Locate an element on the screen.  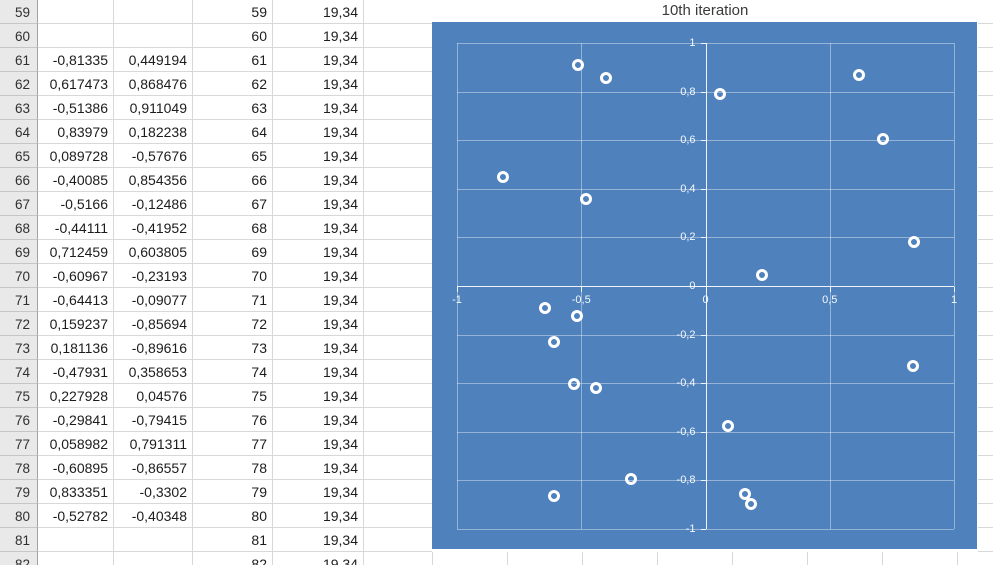
cell: -0,81335 is located at coordinates (76, 60).